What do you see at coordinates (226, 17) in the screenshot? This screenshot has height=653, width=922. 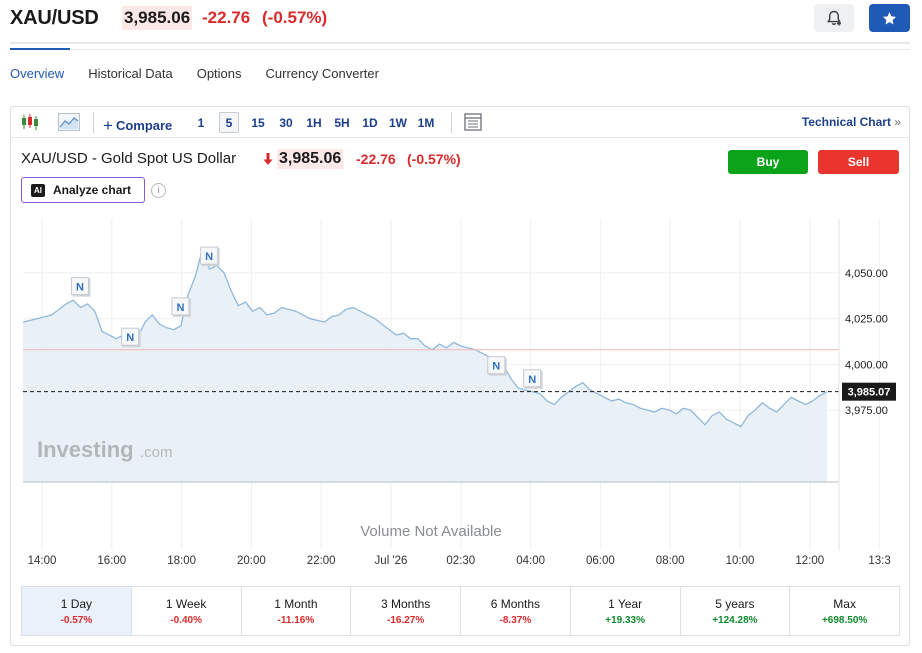 I see `price-change: -22.76` at bounding box center [226, 17].